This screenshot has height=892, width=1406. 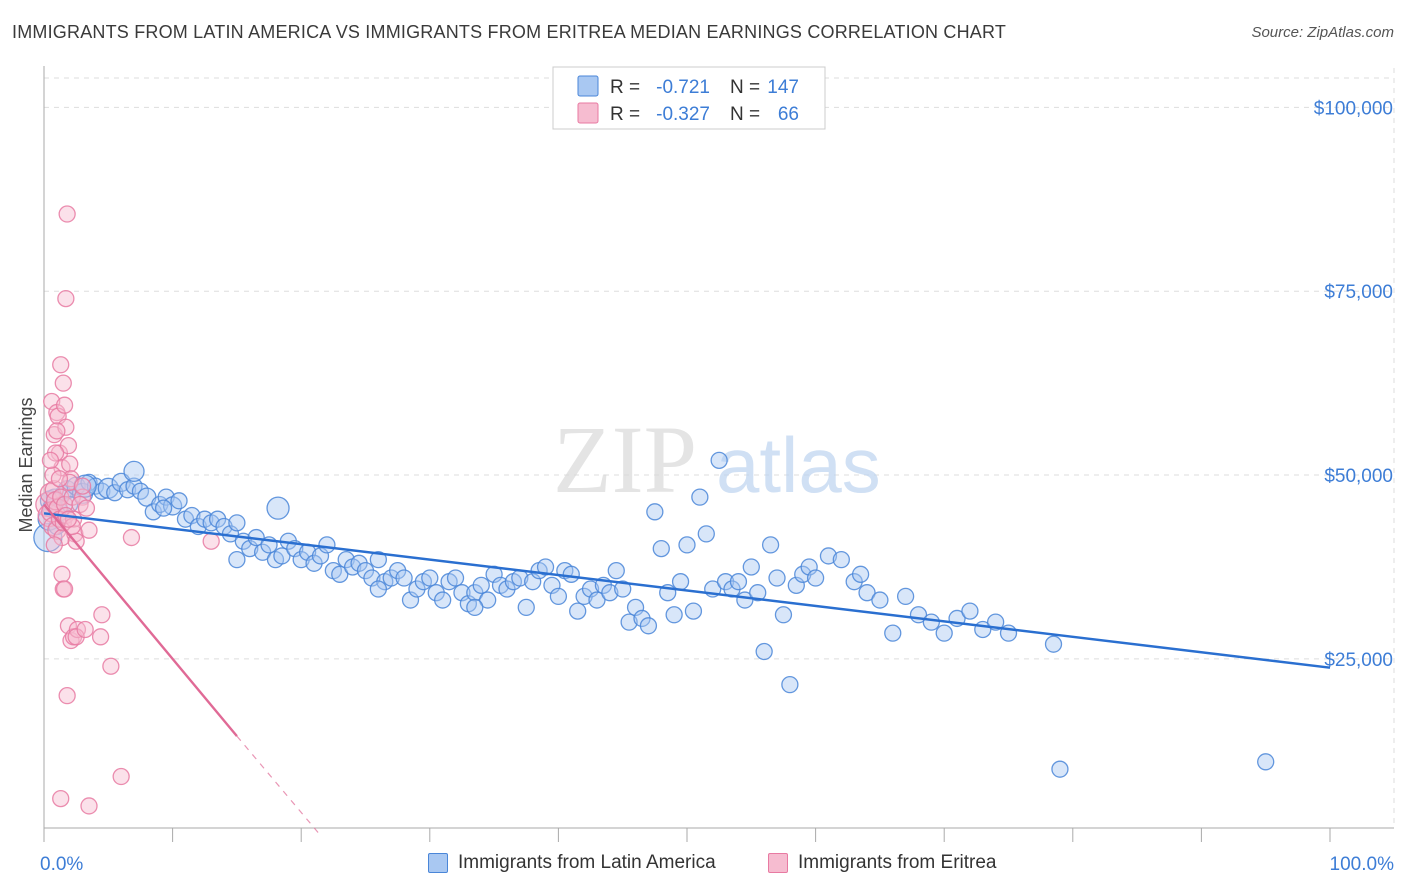 What do you see at coordinates (1353, 108) in the screenshot?
I see `y-tick-label-3: $100,000` at bounding box center [1353, 108].